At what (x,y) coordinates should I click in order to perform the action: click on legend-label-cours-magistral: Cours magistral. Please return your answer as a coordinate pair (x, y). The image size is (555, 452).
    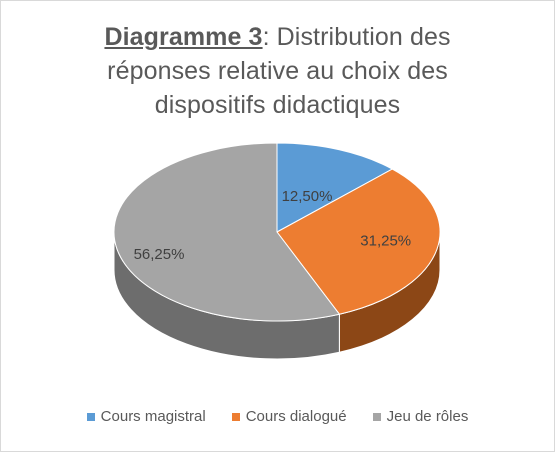
    Looking at the image, I should click on (153, 416).